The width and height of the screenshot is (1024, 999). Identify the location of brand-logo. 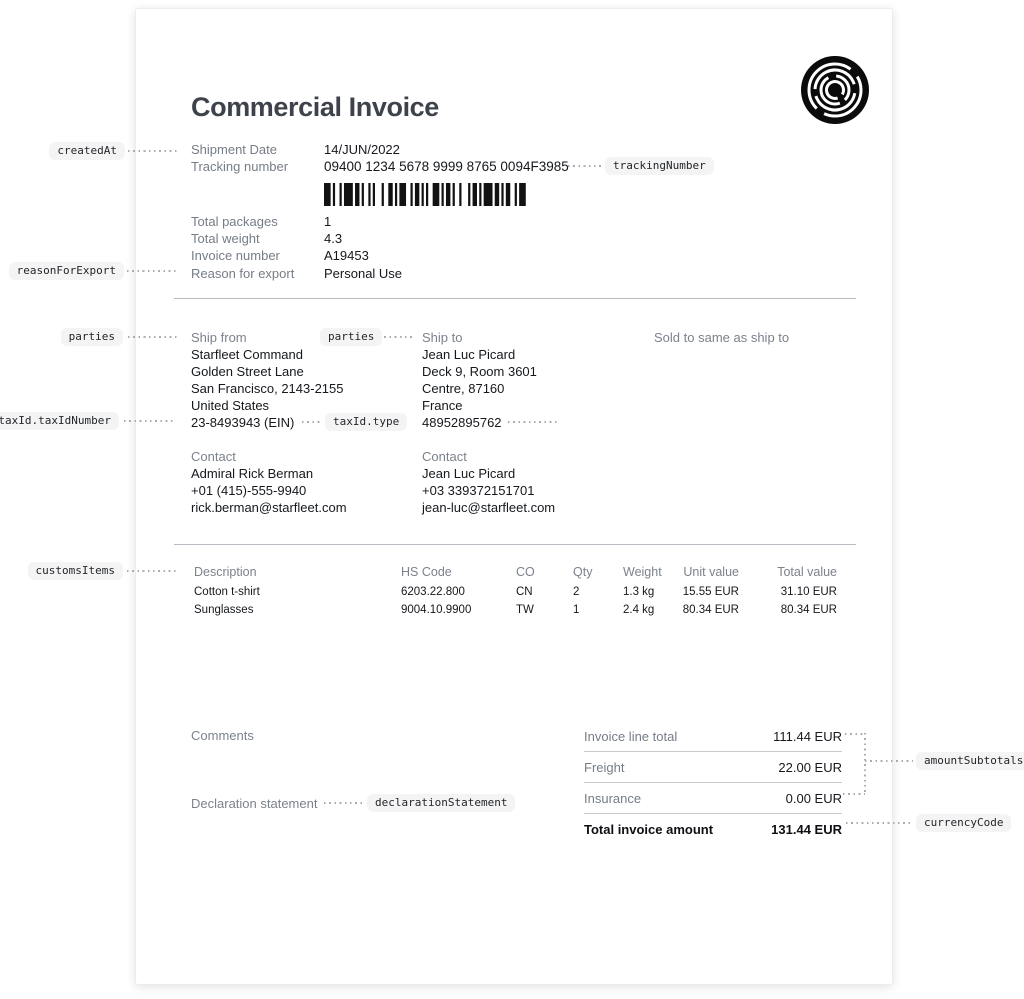
(835, 90).